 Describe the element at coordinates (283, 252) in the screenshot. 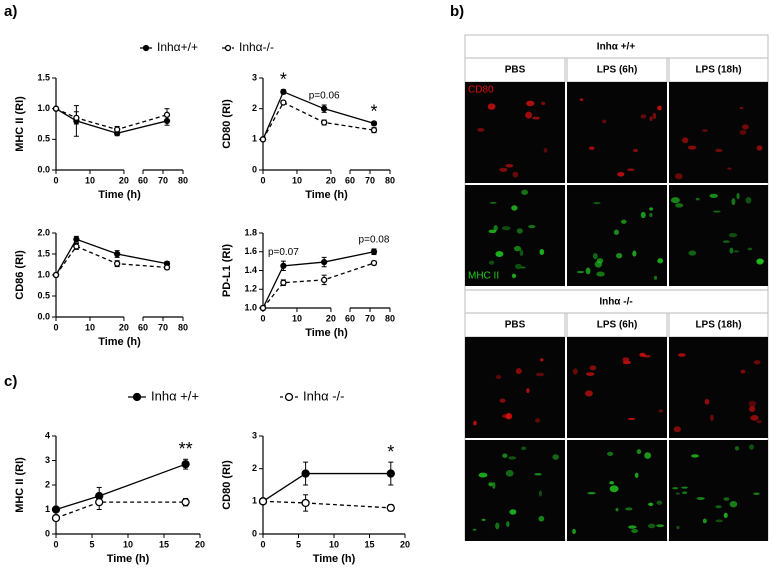

I see `annotation: p=0.07` at that location.